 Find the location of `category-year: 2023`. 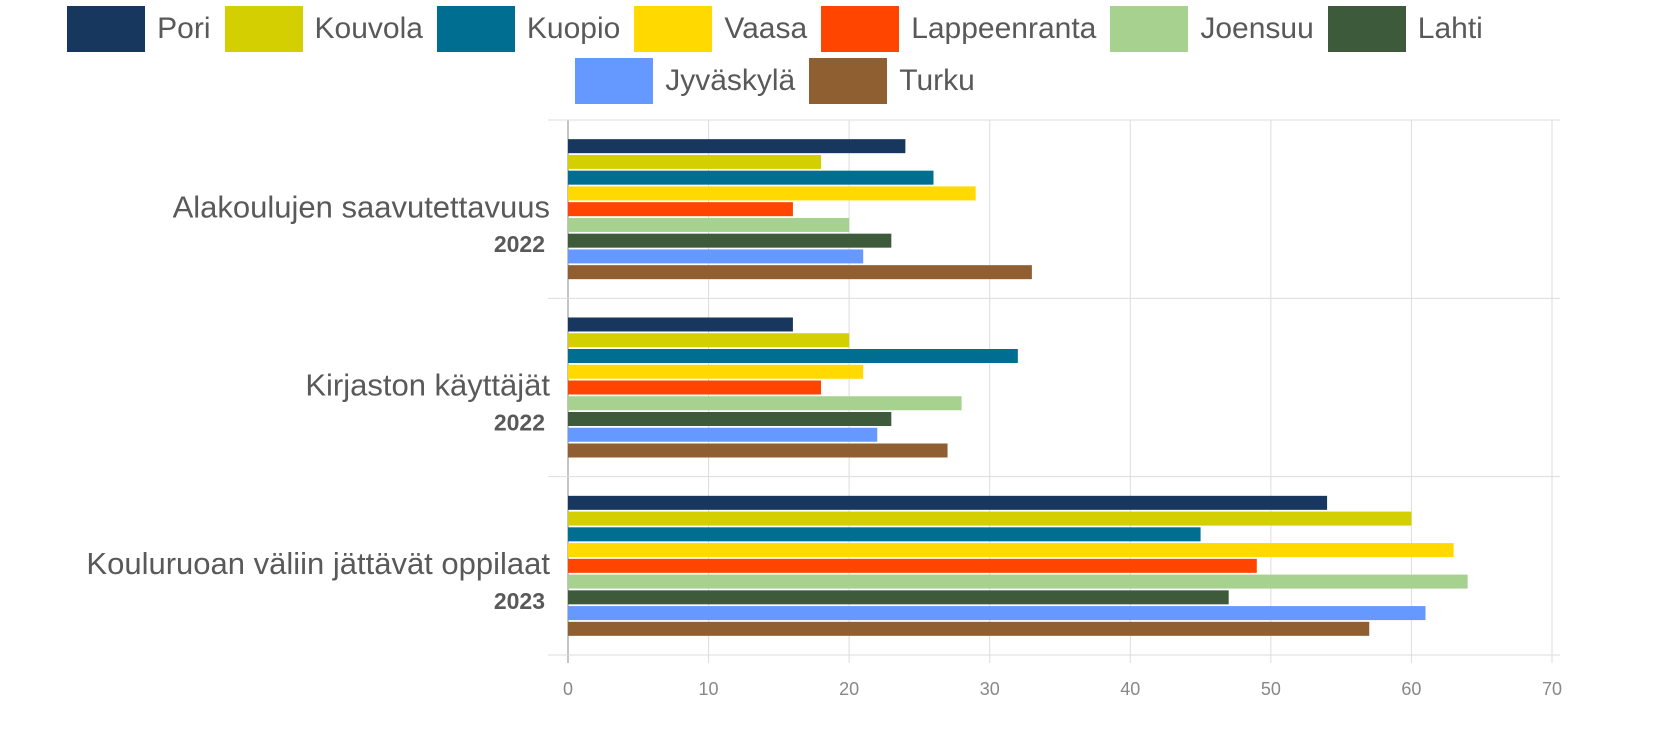

category-year: 2023 is located at coordinates (519, 601).